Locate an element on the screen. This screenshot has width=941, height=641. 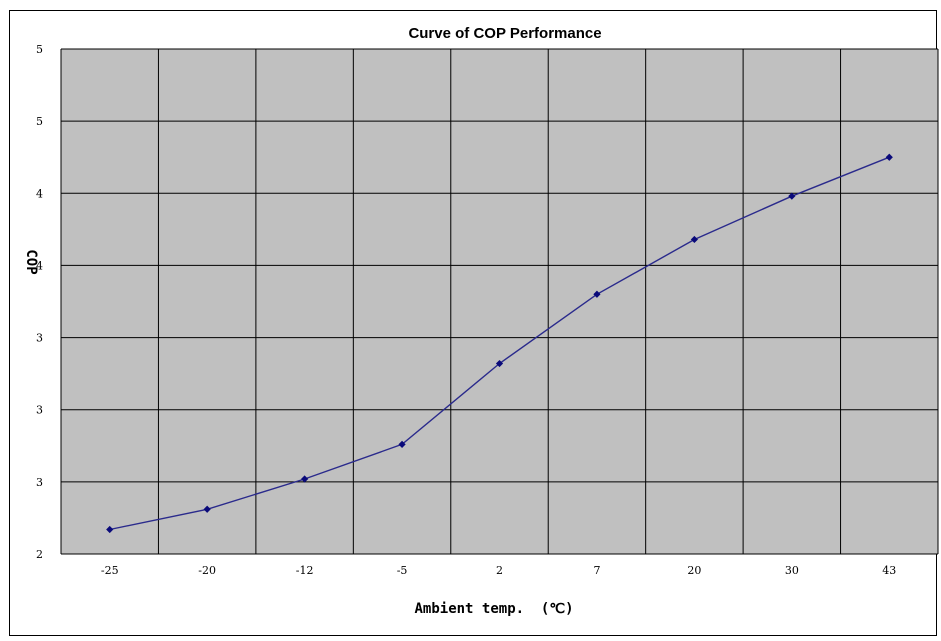
x-tick-label: -20 is located at coordinates (207, 570).